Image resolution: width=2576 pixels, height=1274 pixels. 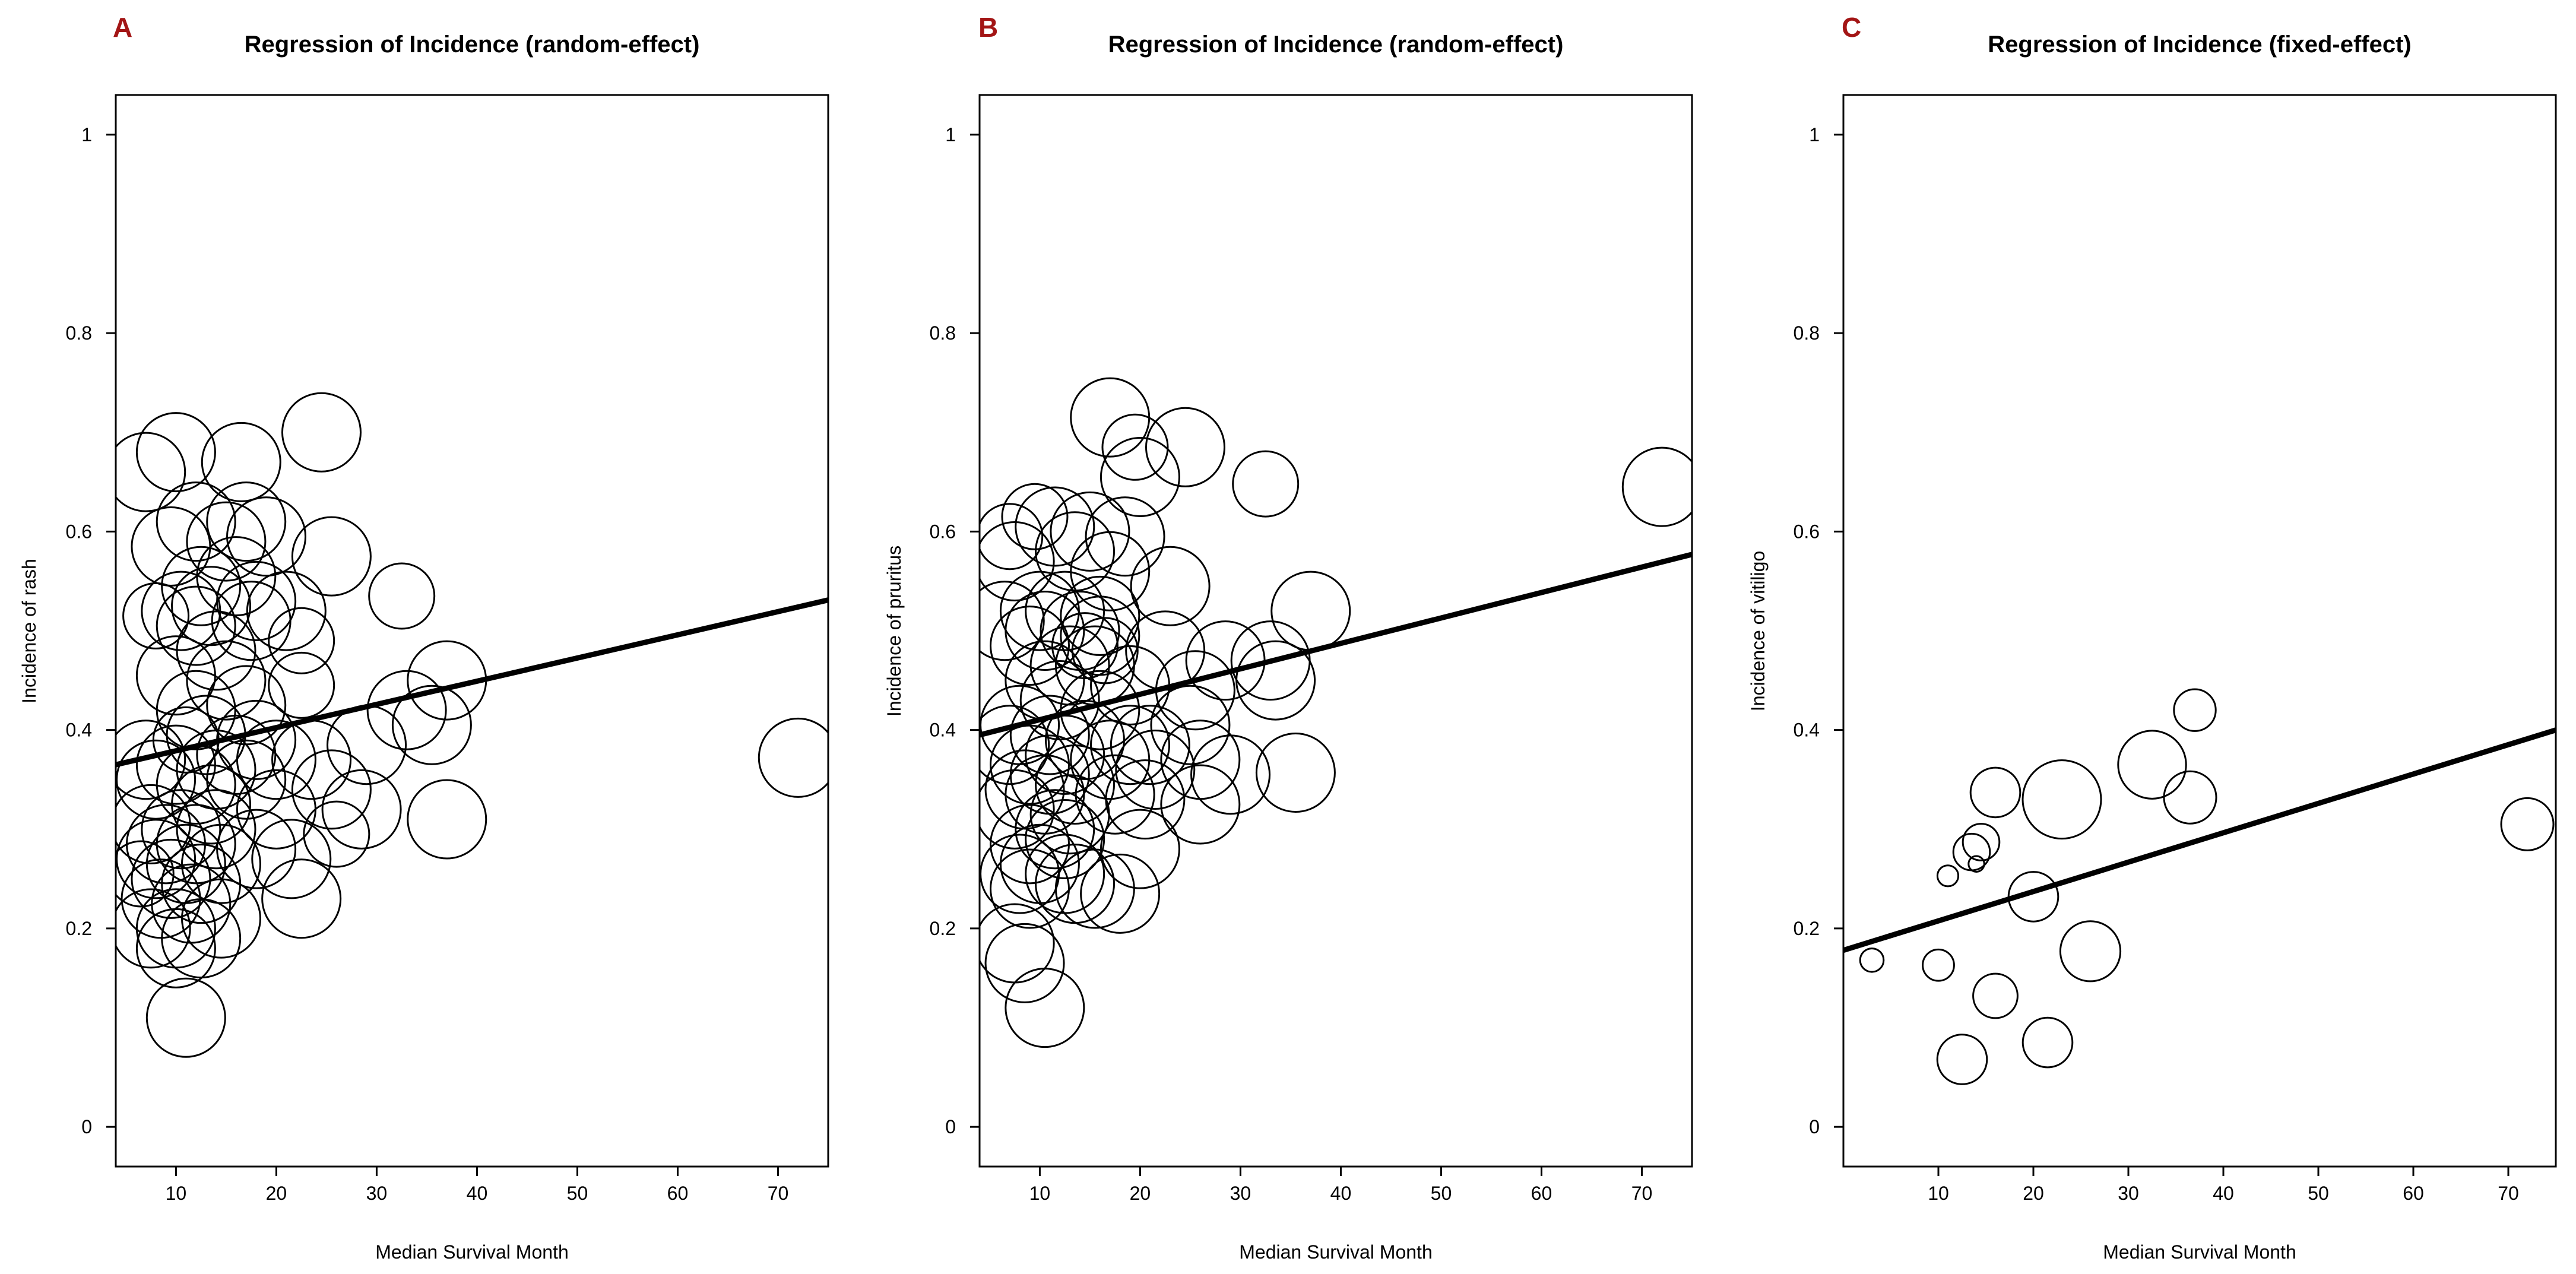 What do you see at coordinates (1939, 1193) in the screenshot?
I see `x-tick-label: 10` at bounding box center [1939, 1193].